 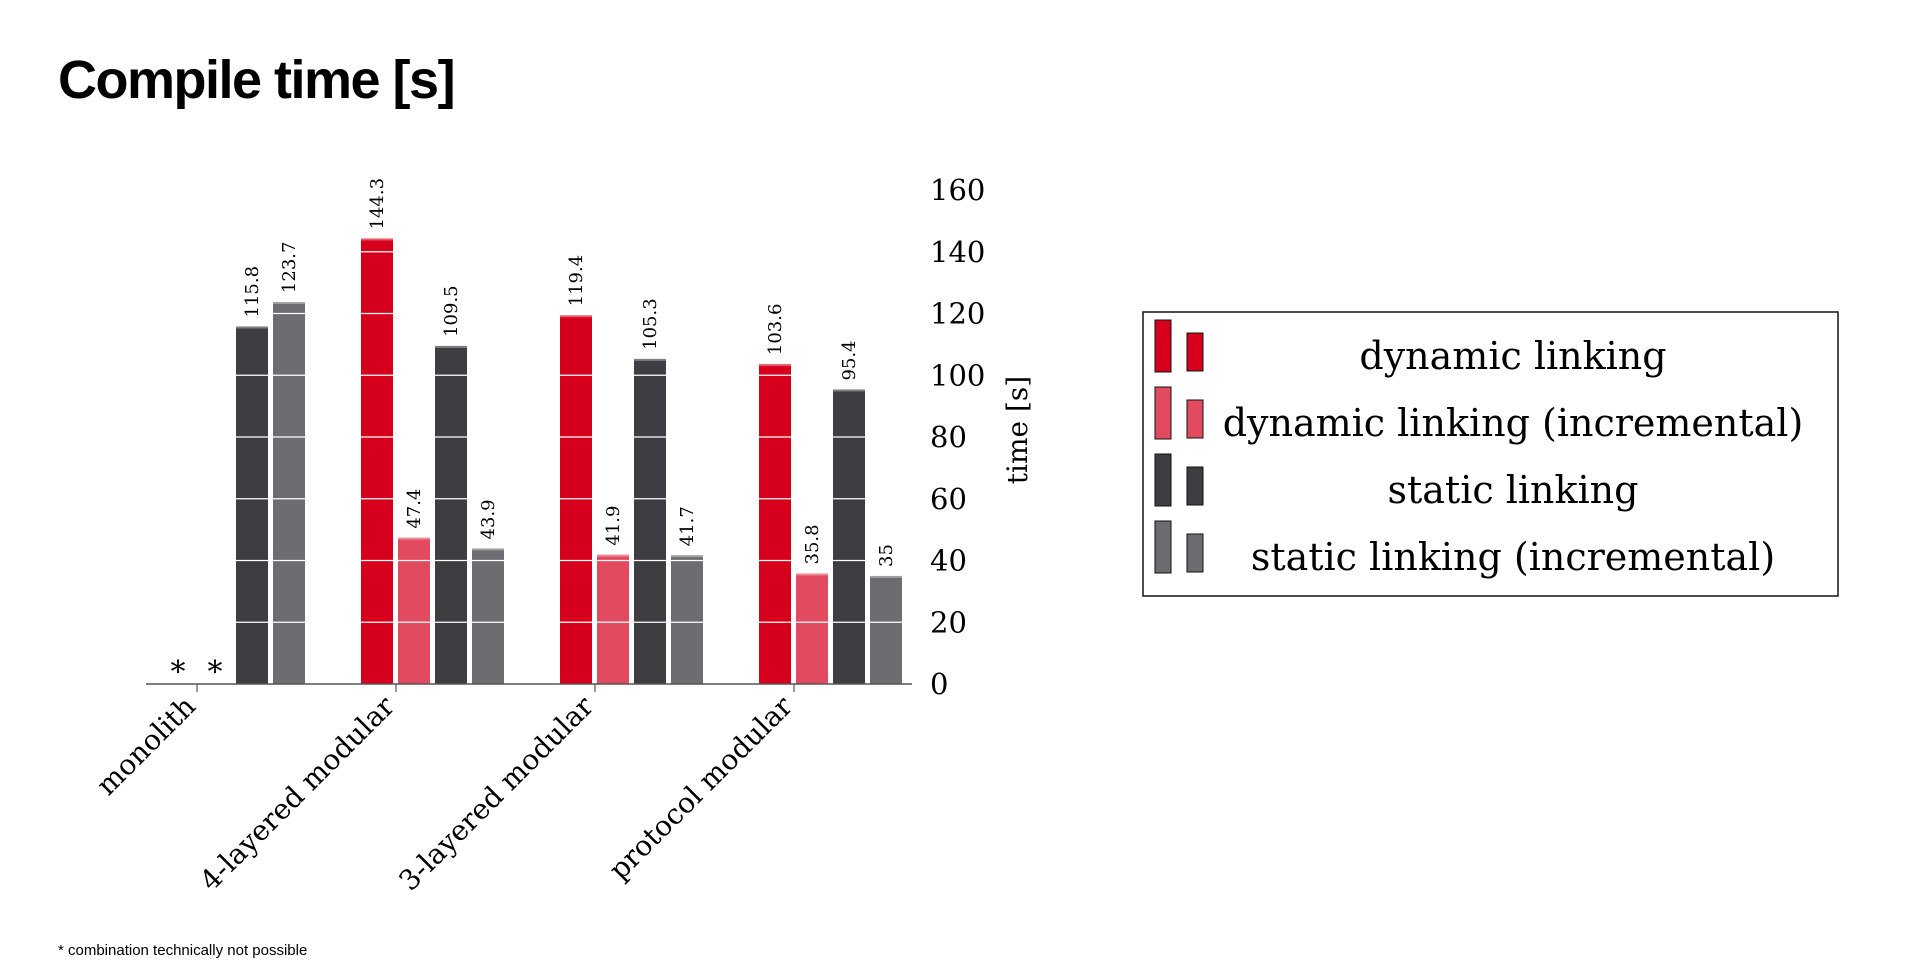 What do you see at coordinates (1513, 423) in the screenshot?
I see `legend-label: dynamic linking (incremental)` at bounding box center [1513, 423].